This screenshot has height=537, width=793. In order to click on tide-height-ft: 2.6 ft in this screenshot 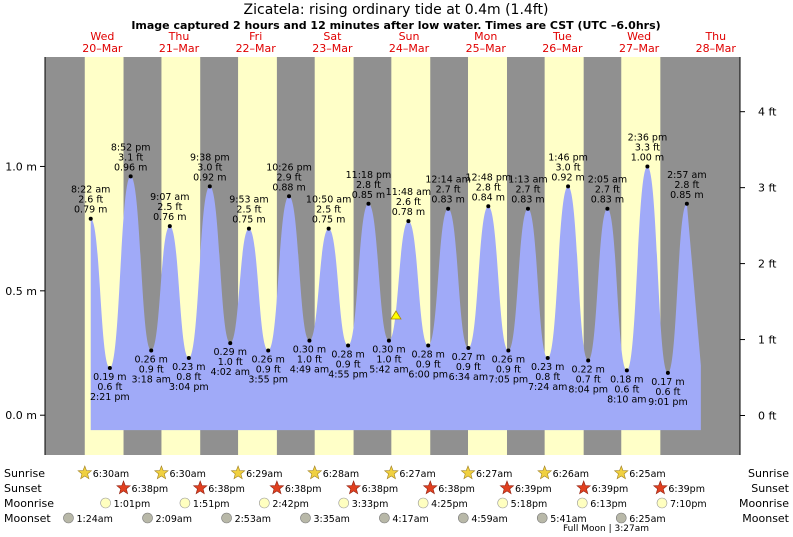, I will do `click(408, 202)`.